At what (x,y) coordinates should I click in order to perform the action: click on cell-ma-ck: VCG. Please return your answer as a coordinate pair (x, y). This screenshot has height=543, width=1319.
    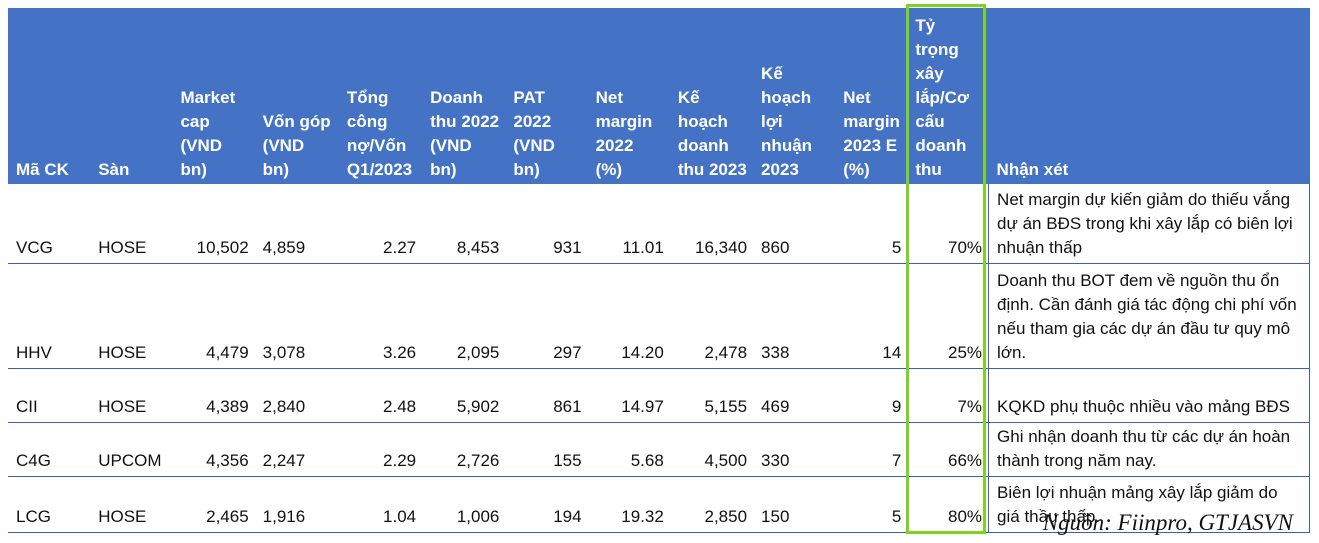
    Looking at the image, I should click on (49, 224).